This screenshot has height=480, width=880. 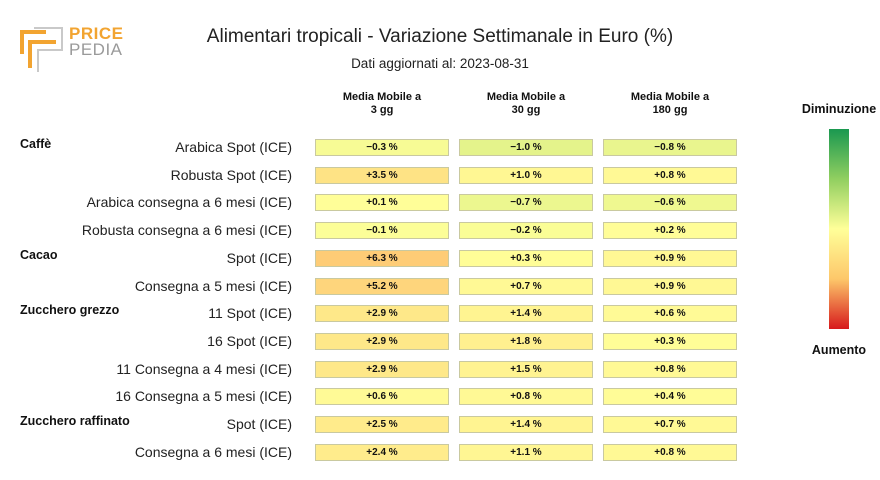 I want to click on heatmap-cell: +0.2 %, so click(x=670, y=231).